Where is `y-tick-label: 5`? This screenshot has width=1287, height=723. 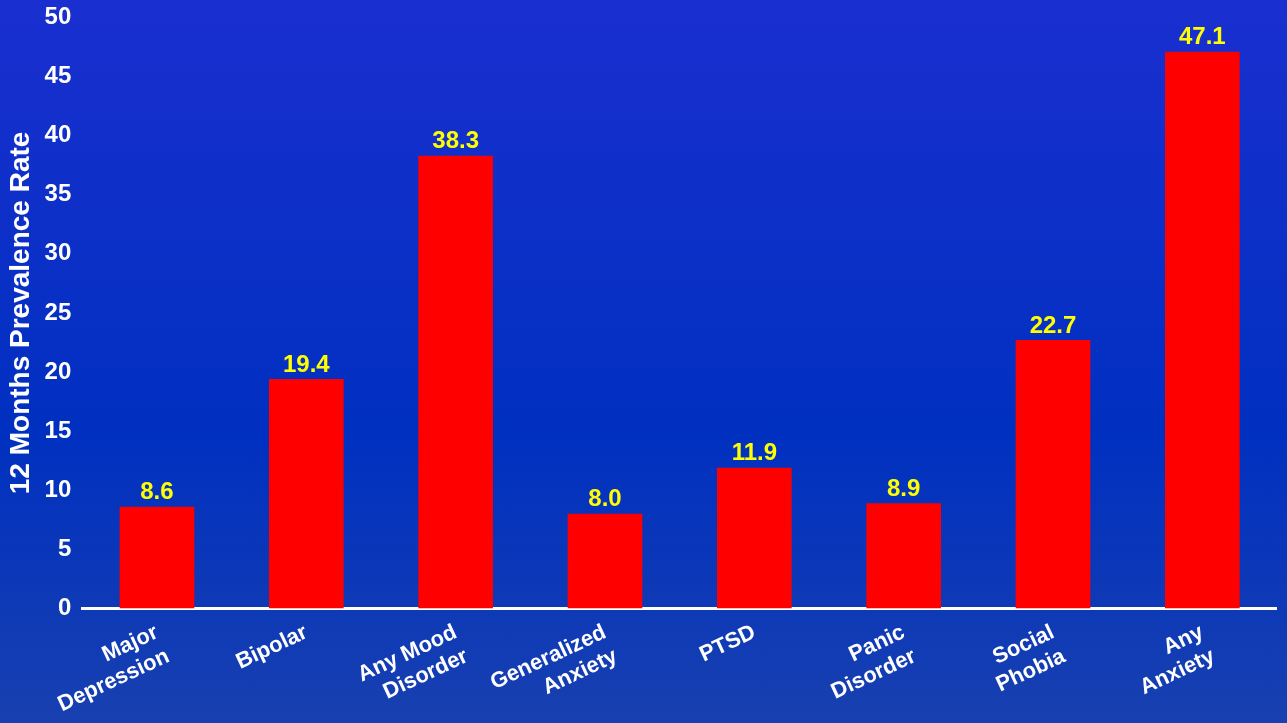
y-tick-label: 5 is located at coordinates (64, 547).